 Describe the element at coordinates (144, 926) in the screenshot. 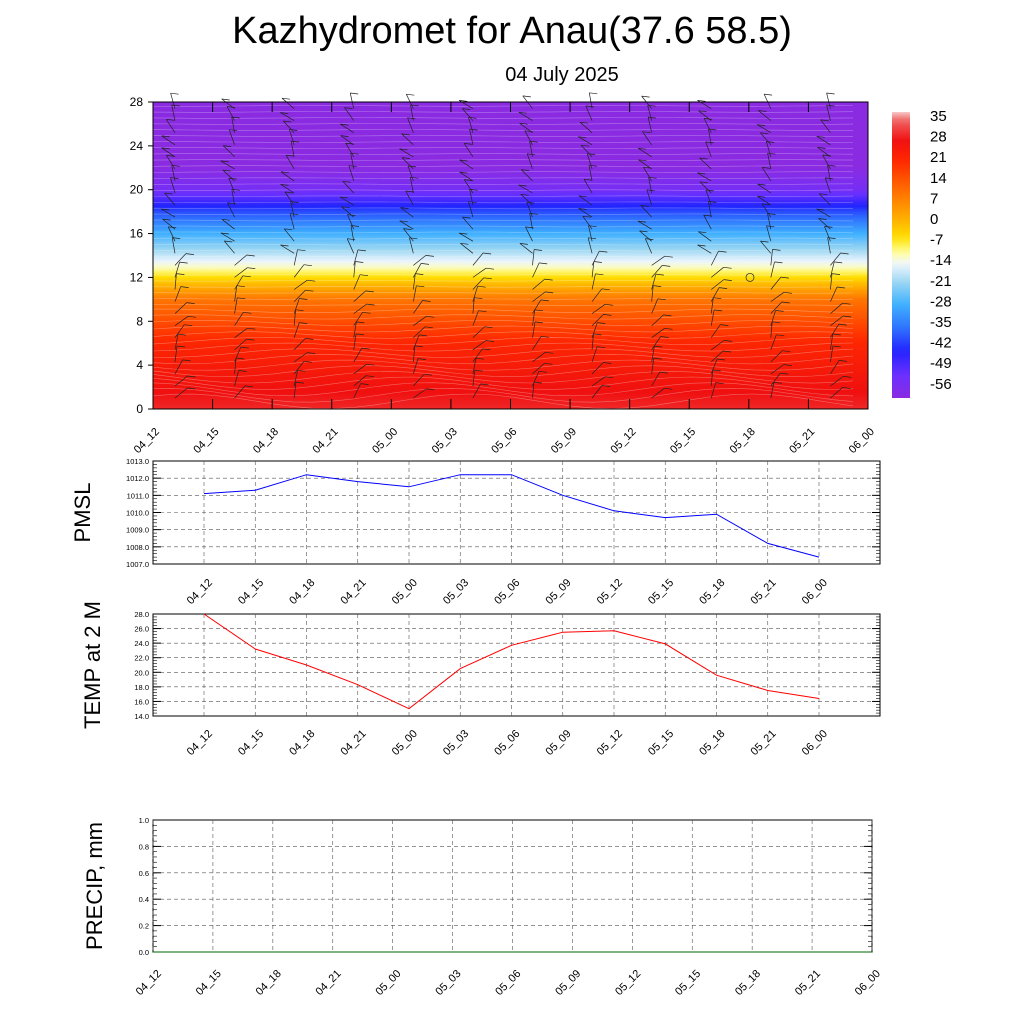

I see `y-tick-label: 0.2` at that location.